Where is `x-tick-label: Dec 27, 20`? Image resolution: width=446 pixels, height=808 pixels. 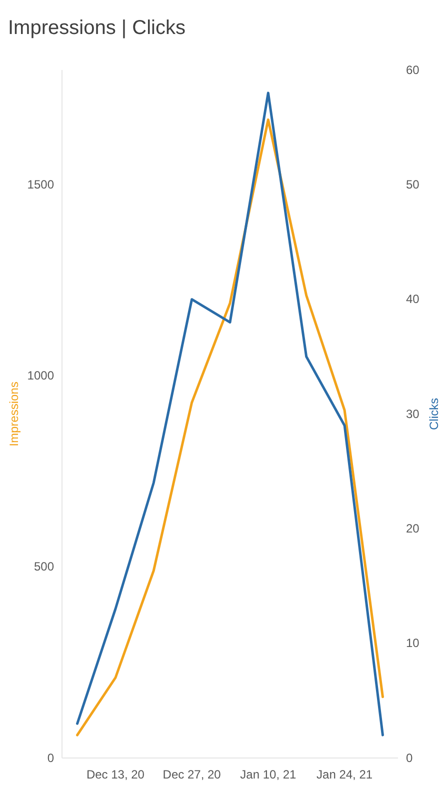 x-tick-label: Dec 27, 20 is located at coordinates (192, 775).